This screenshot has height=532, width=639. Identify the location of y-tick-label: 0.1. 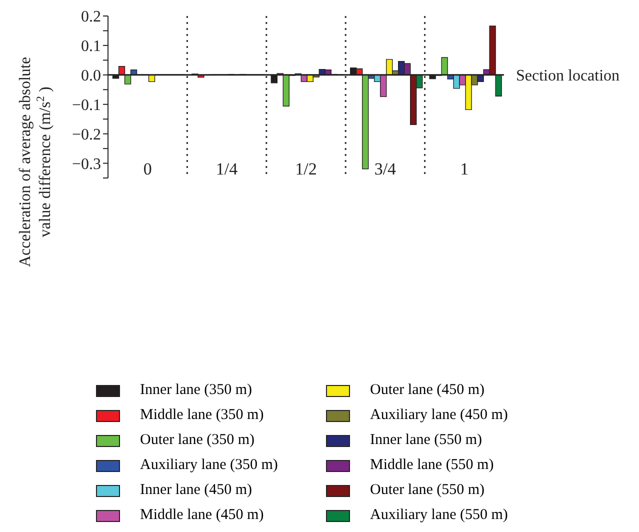
(91, 47).